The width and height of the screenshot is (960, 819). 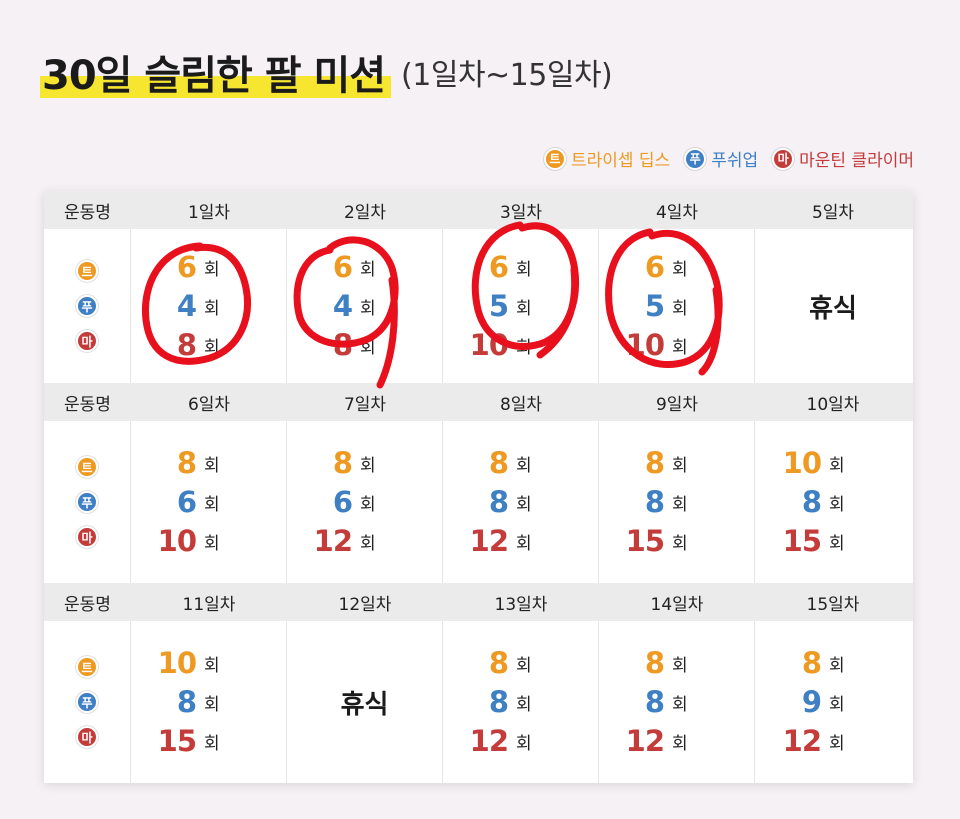 What do you see at coordinates (521, 604) in the screenshot?
I see `day-header: 13일차` at bounding box center [521, 604].